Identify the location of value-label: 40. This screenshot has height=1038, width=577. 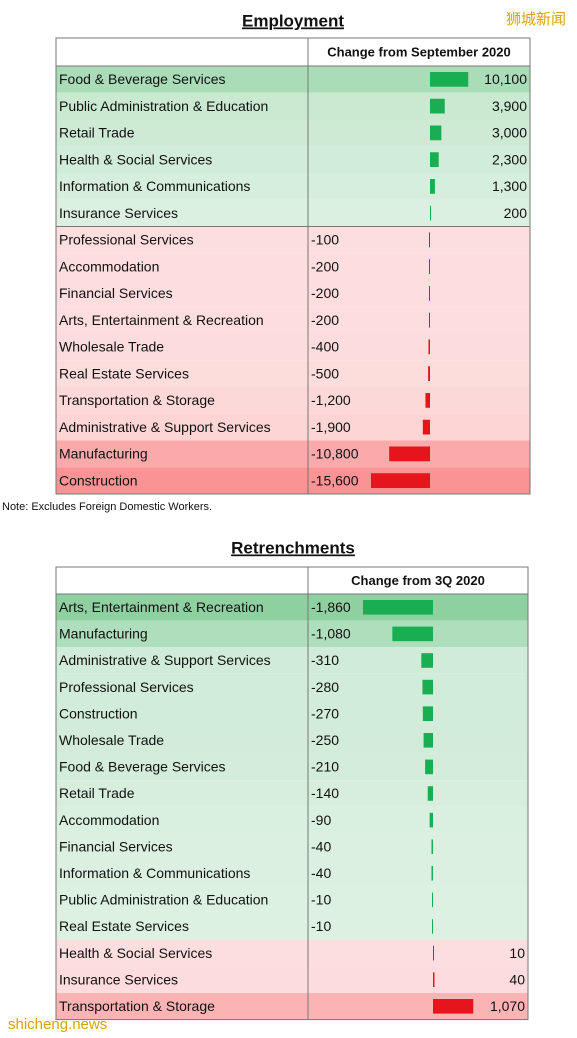
(517, 979).